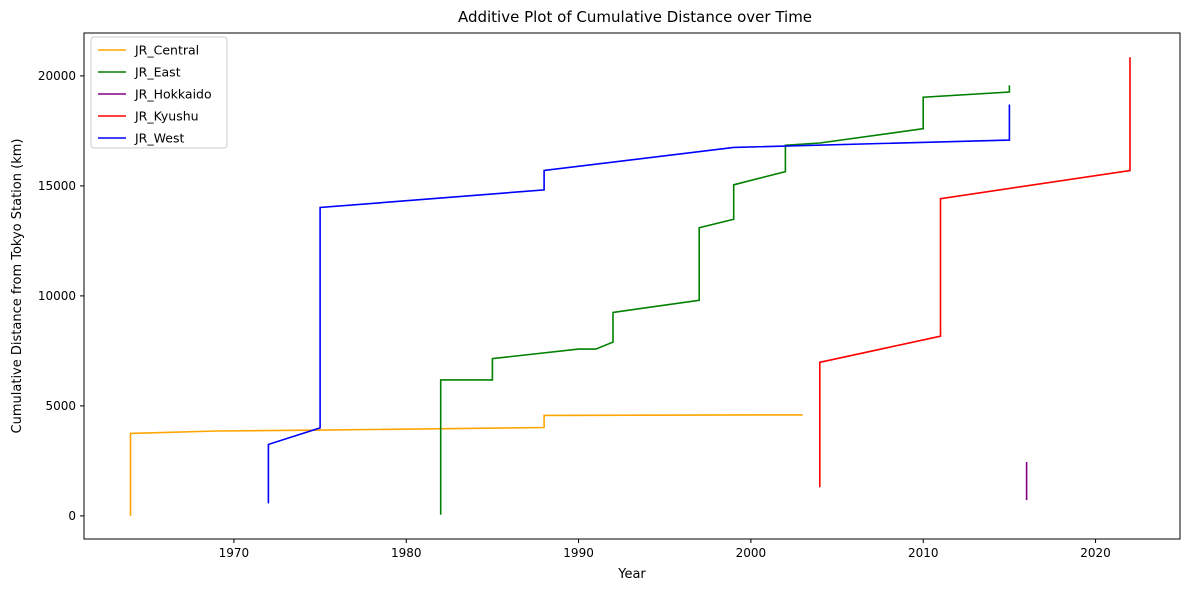 Image resolution: width=1190 pixels, height=590 pixels. Describe the element at coordinates (166, 50) in the screenshot. I see `legend-label: JR_Central` at that location.